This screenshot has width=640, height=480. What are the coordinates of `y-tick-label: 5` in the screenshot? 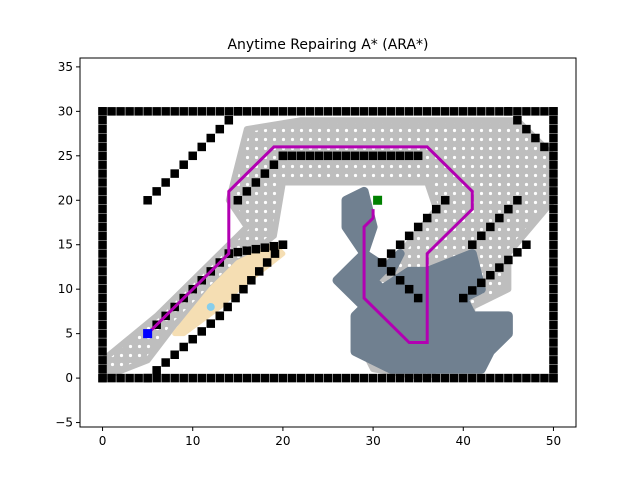 It's located at (69, 334).